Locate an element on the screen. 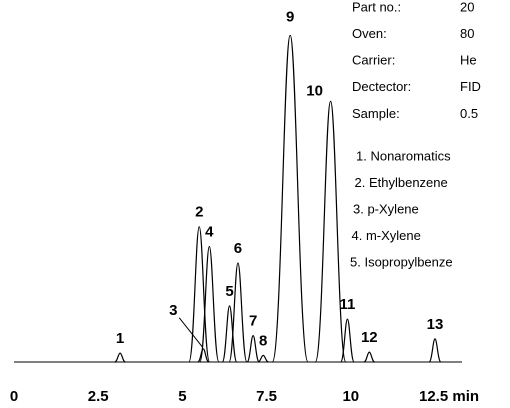  info-label: Sample: is located at coordinates (376, 113).